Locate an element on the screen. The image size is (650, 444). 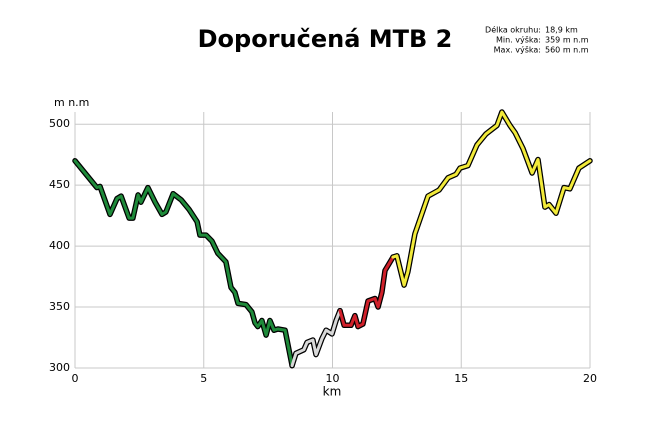
info-label: Min. výška: is located at coordinates (518, 40).